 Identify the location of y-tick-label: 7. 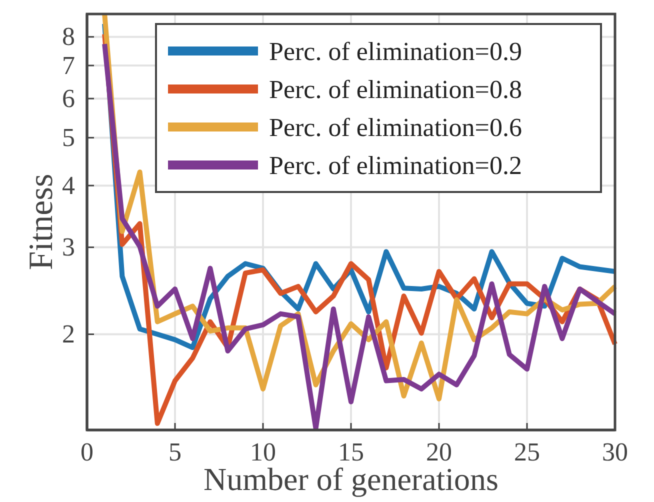
(68, 65).